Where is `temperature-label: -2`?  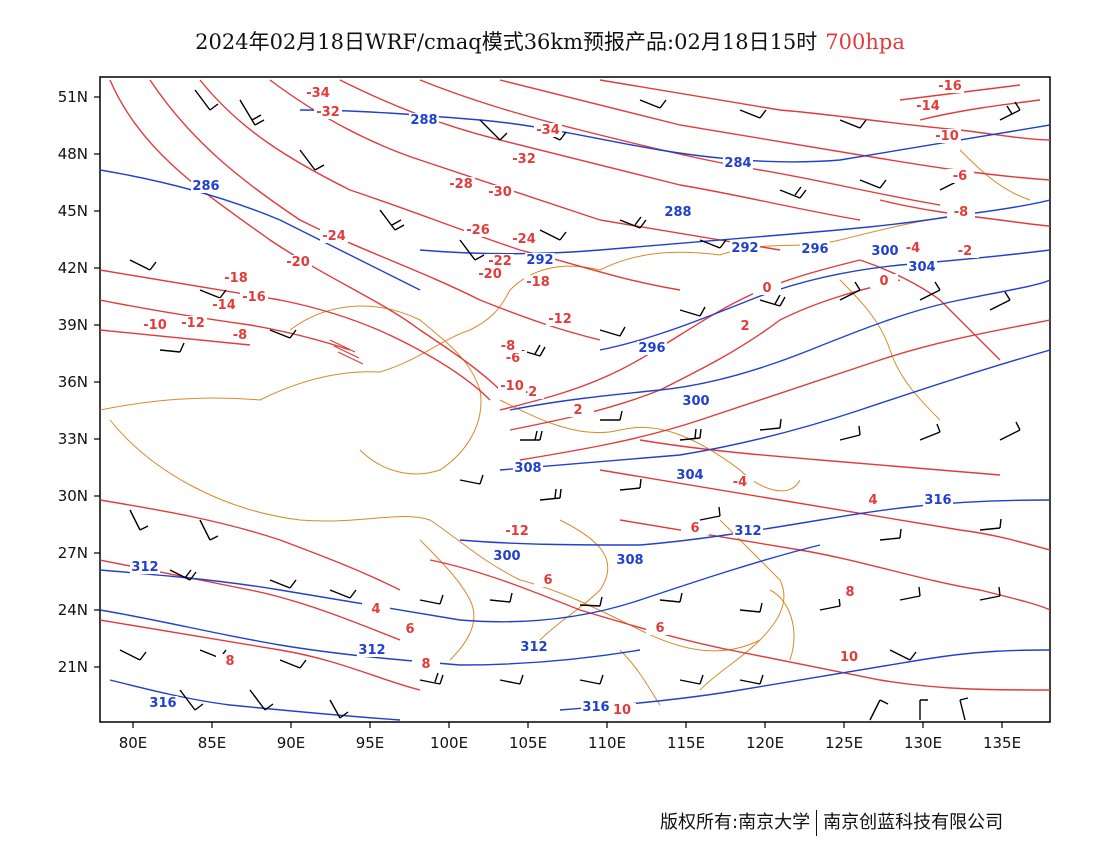
temperature-label: -2 is located at coordinates (965, 251).